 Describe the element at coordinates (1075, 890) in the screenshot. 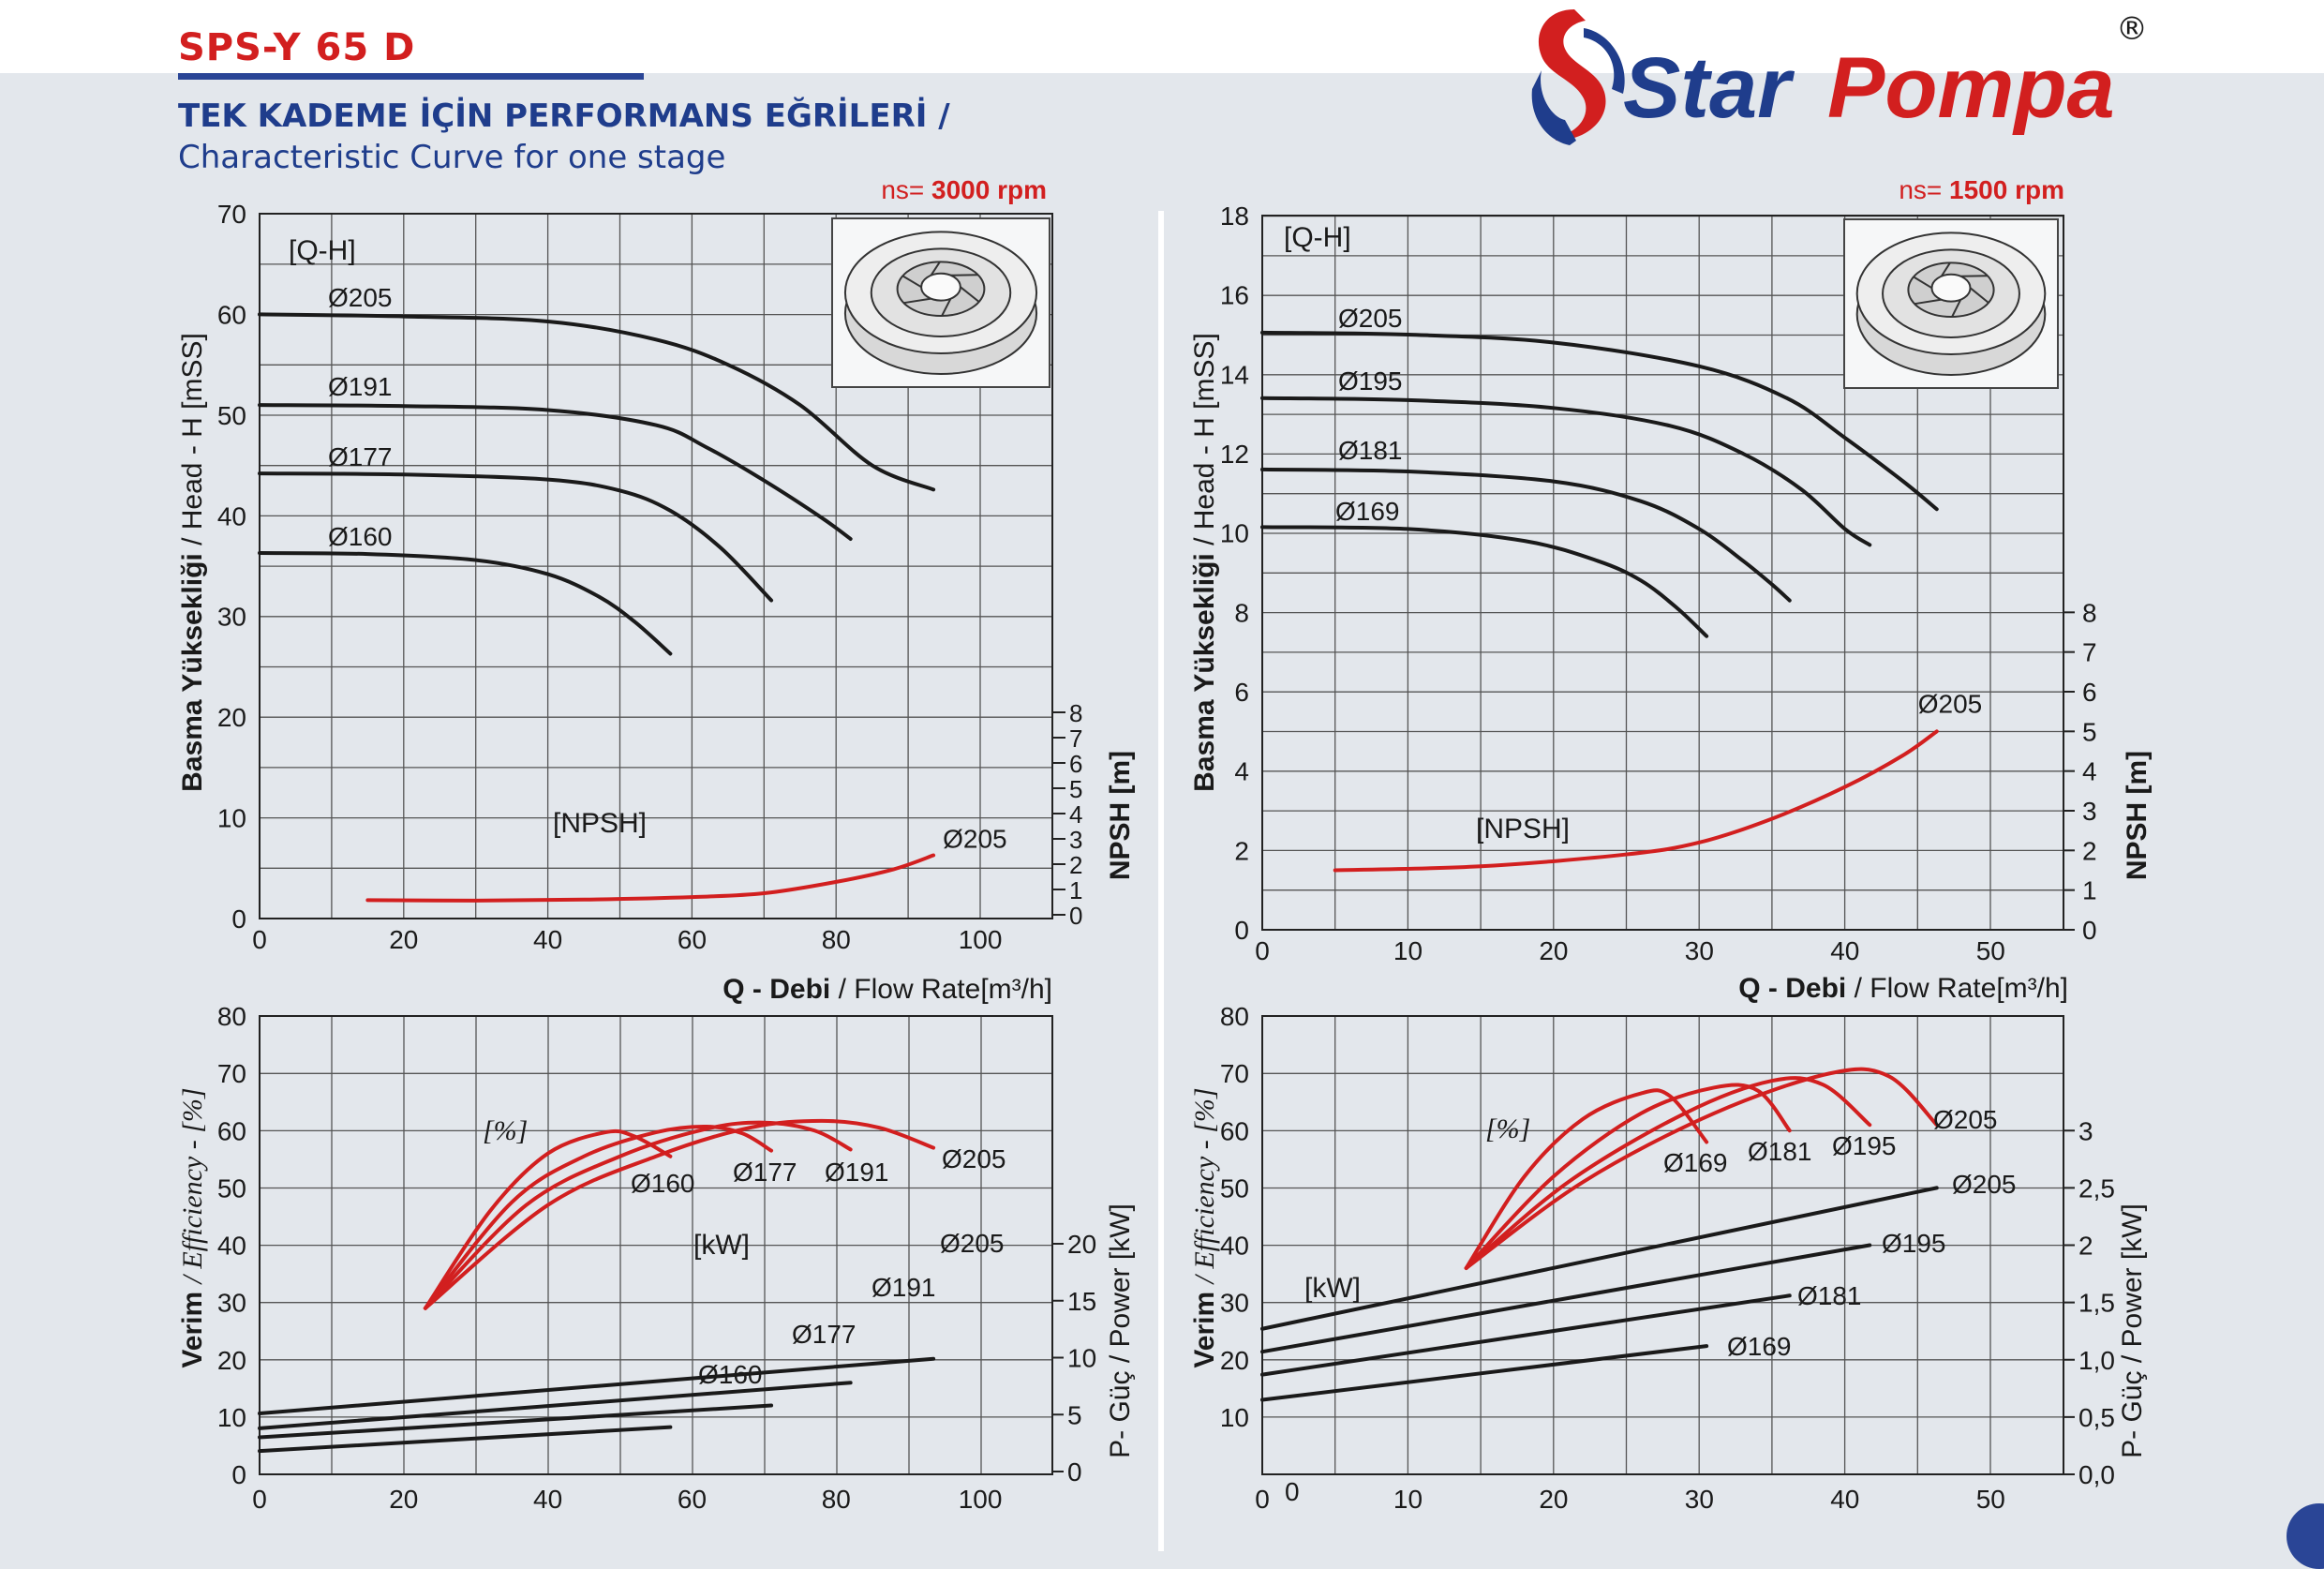

I see `y2-tick-label: 1` at that location.